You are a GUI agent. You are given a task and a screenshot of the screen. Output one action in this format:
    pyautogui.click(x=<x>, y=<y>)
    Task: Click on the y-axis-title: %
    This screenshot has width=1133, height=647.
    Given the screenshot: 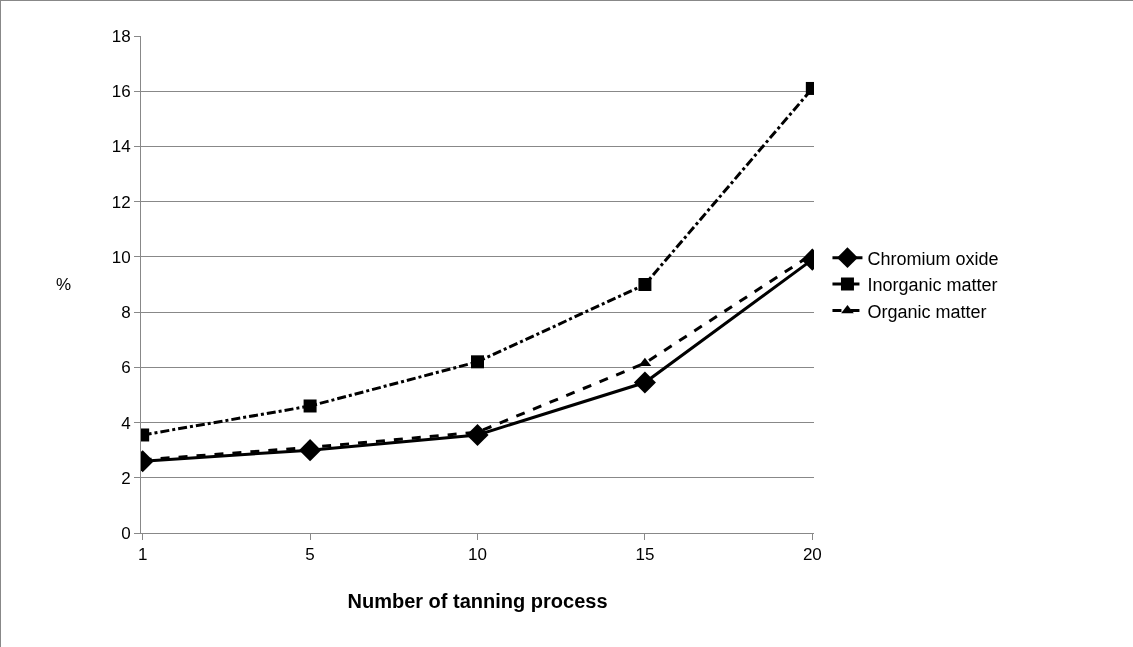 What is the action you would take?
    pyautogui.click(x=64, y=284)
    